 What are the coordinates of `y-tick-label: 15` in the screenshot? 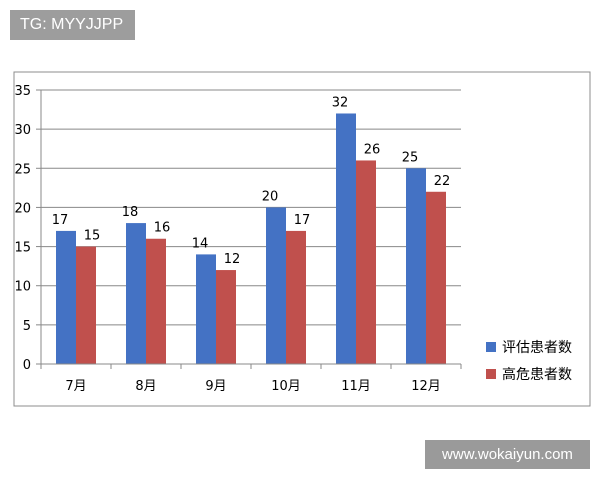 It's located at (22, 248).